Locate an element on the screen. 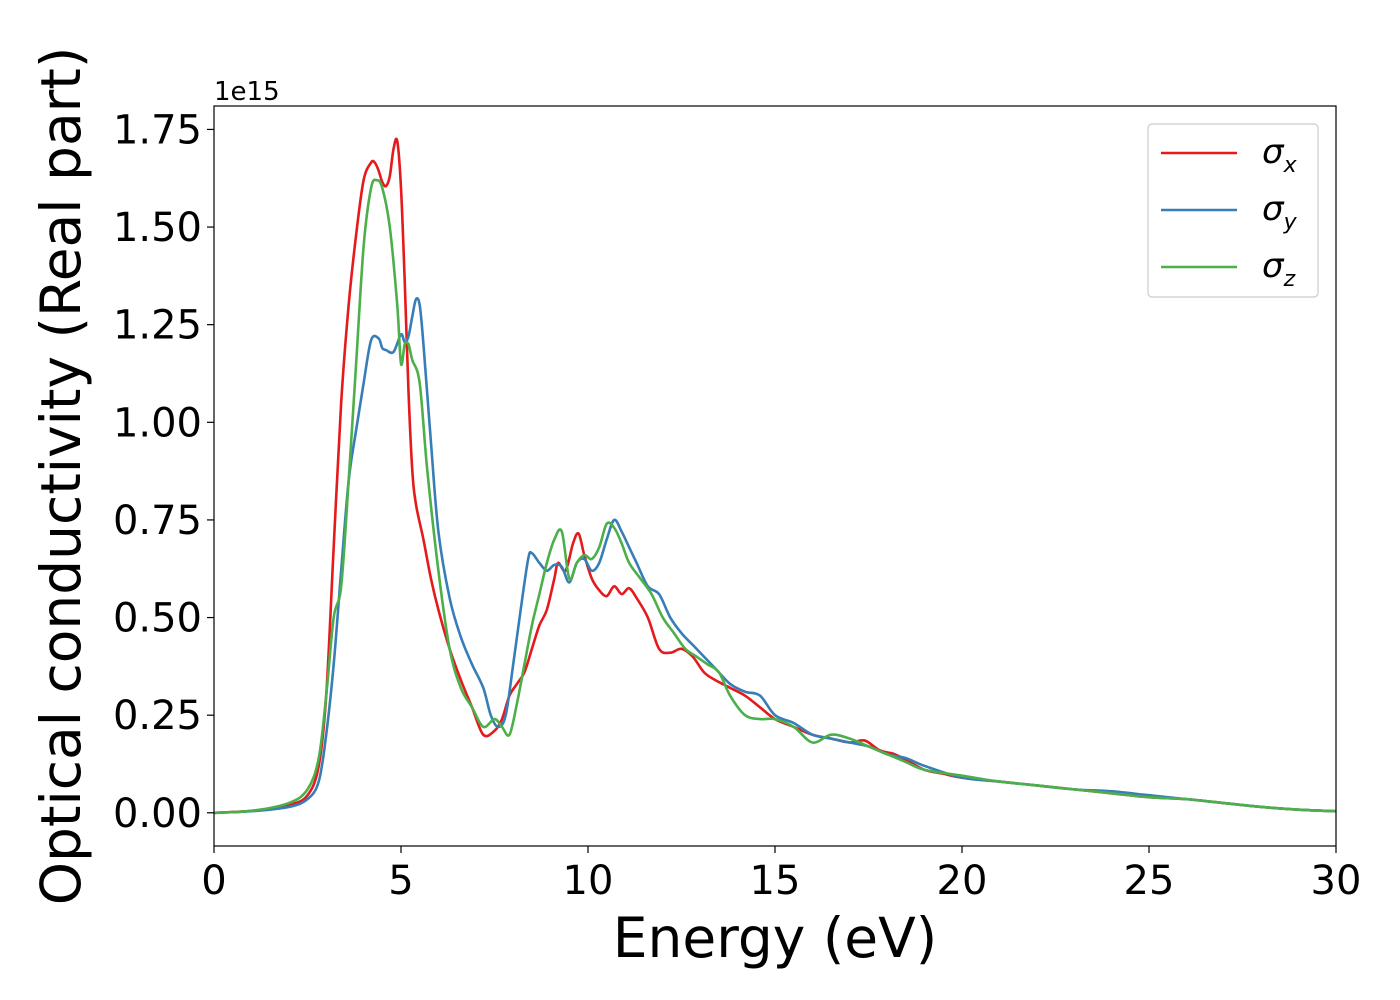 The image size is (1400, 1000). y-tick-label: 0.75 is located at coordinates (157, 521).